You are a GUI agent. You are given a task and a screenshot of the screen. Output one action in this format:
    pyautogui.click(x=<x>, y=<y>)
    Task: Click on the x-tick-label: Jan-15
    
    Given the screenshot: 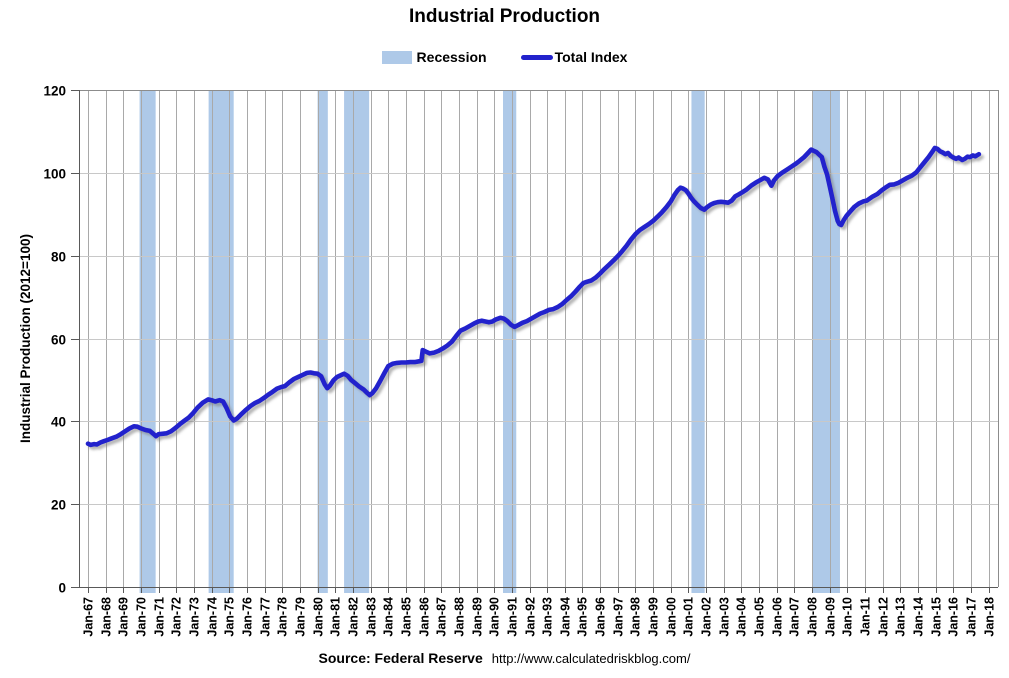 What is the action you would take?
    pyautogui.click(x=937, y=617)
    